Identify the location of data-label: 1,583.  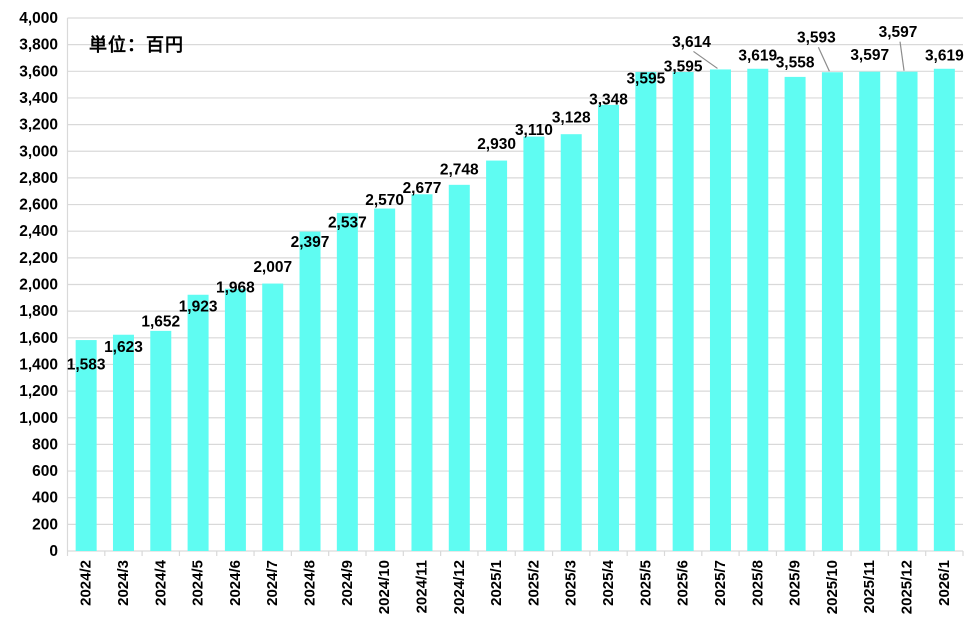
(86, 365).